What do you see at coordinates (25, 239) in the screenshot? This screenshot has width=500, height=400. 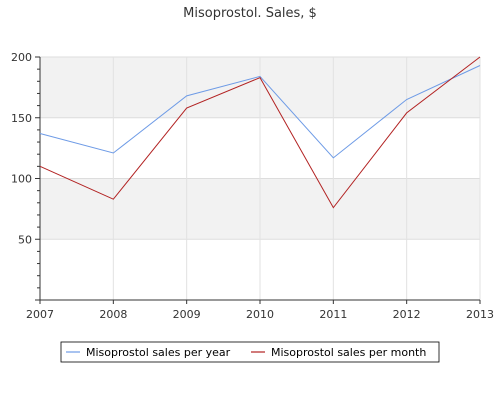 I see `y-tick-label: 50` at bounding box center [25, 239].